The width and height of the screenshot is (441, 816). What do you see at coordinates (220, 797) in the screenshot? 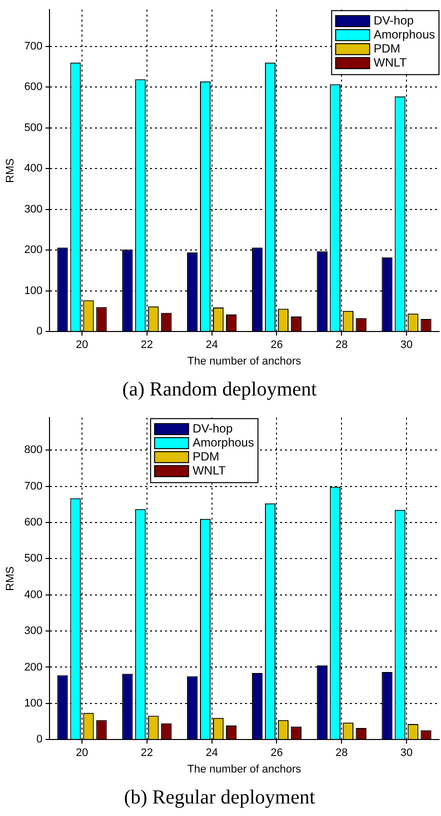
I see `text: (b) Regular deployment` at bounding box center [220, 797].